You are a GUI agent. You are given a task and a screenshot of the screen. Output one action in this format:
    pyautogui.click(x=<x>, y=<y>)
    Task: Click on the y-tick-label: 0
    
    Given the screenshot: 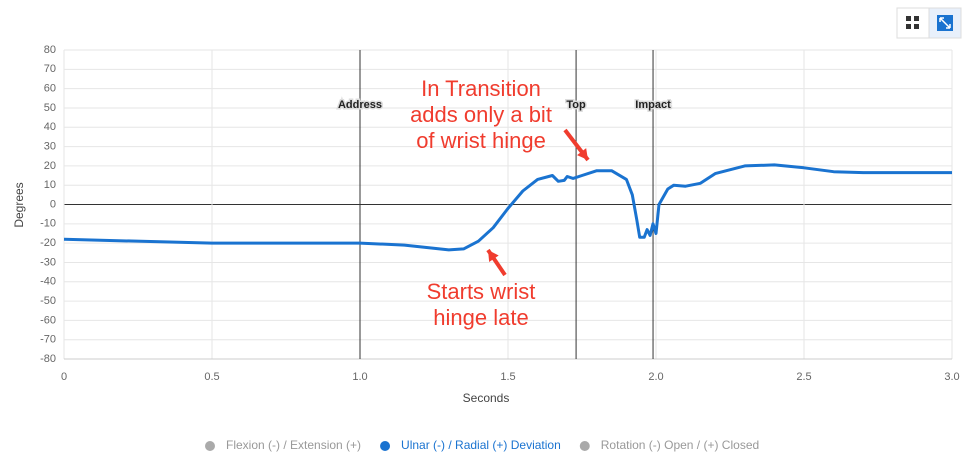 What is the action you would take?
    pyautogui.click(x=53, y=204)
    